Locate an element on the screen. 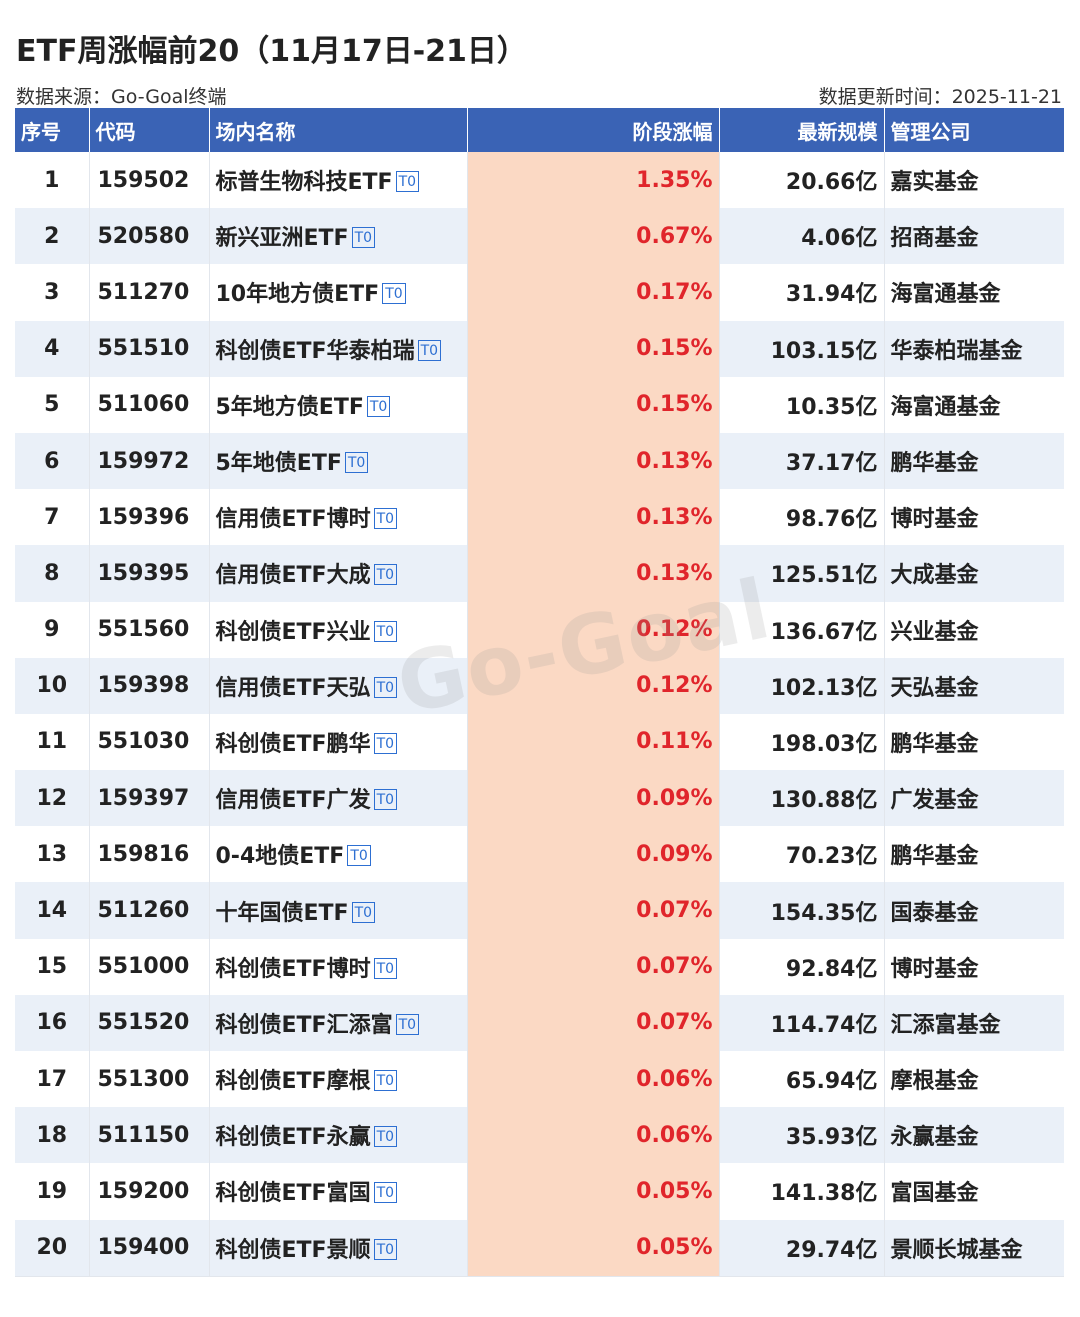 The height and width of the screenshot is (1317, 1080). table-row: 11 551030 科创债ETF鹏华 T0 0.11% 198.03亿 鹏华基金 is located at coordinates (539, 742).